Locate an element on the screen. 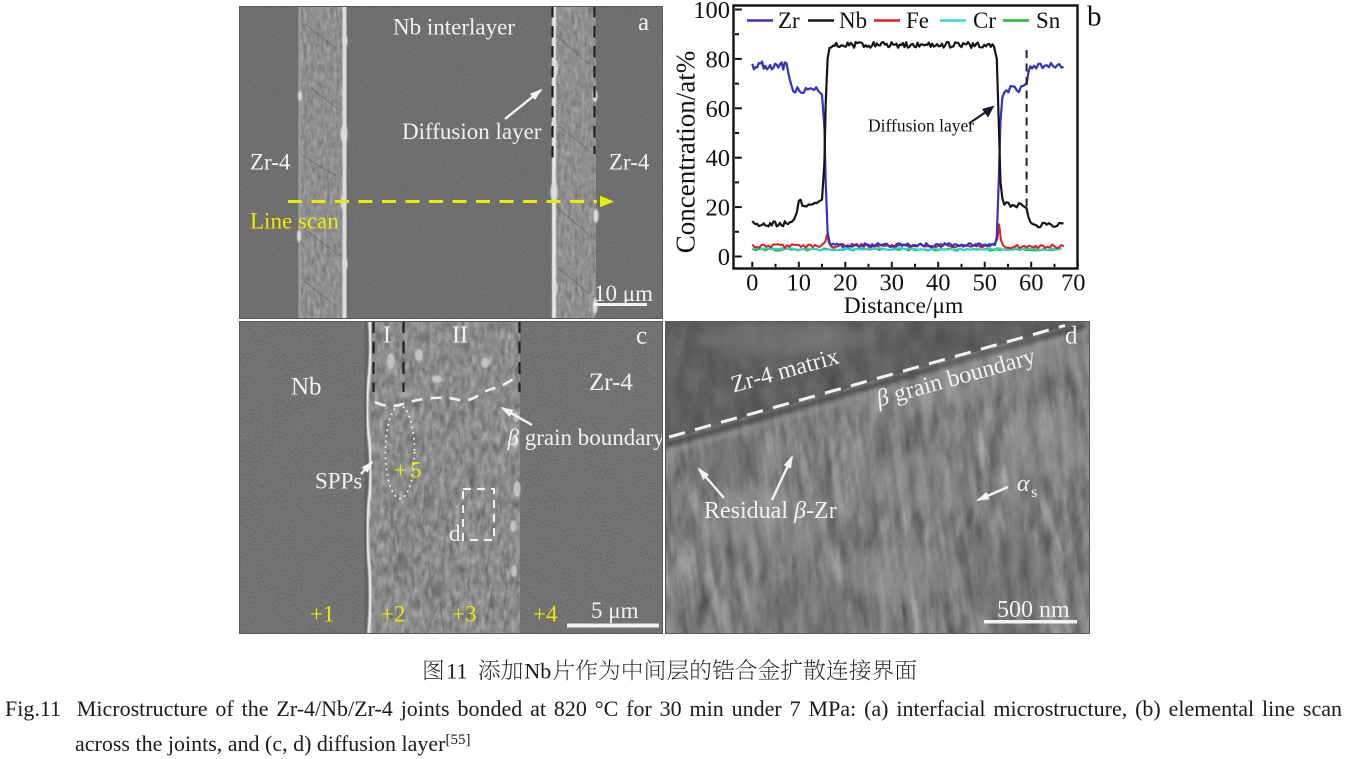 The width and height of the screenshot is (1346, 759). svg-text: Nb interlayer is located at coordinates (454, 27).